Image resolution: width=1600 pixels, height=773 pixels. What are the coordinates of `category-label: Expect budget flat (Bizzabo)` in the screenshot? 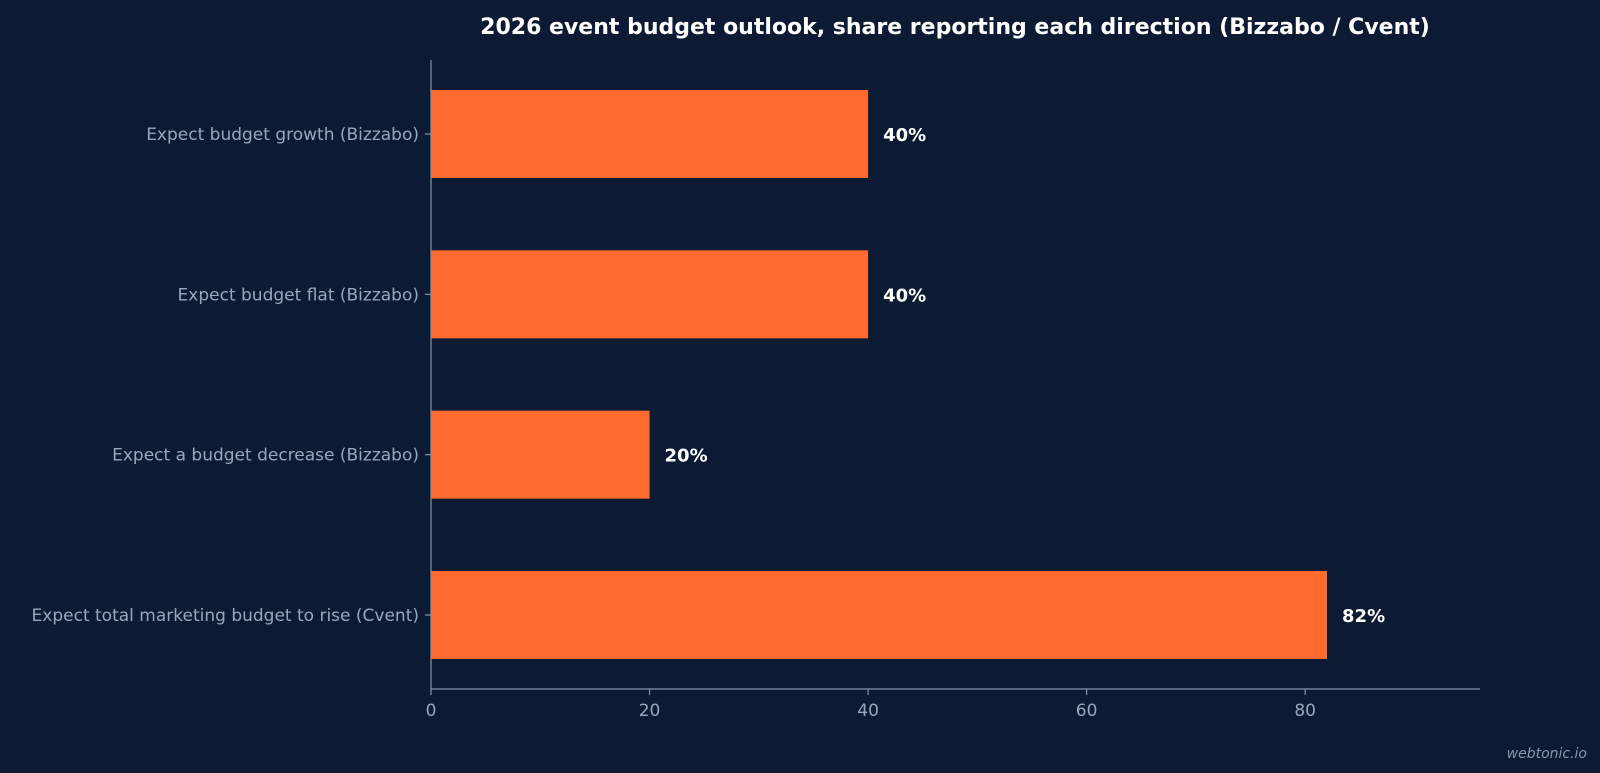 It's located at (298, 295).